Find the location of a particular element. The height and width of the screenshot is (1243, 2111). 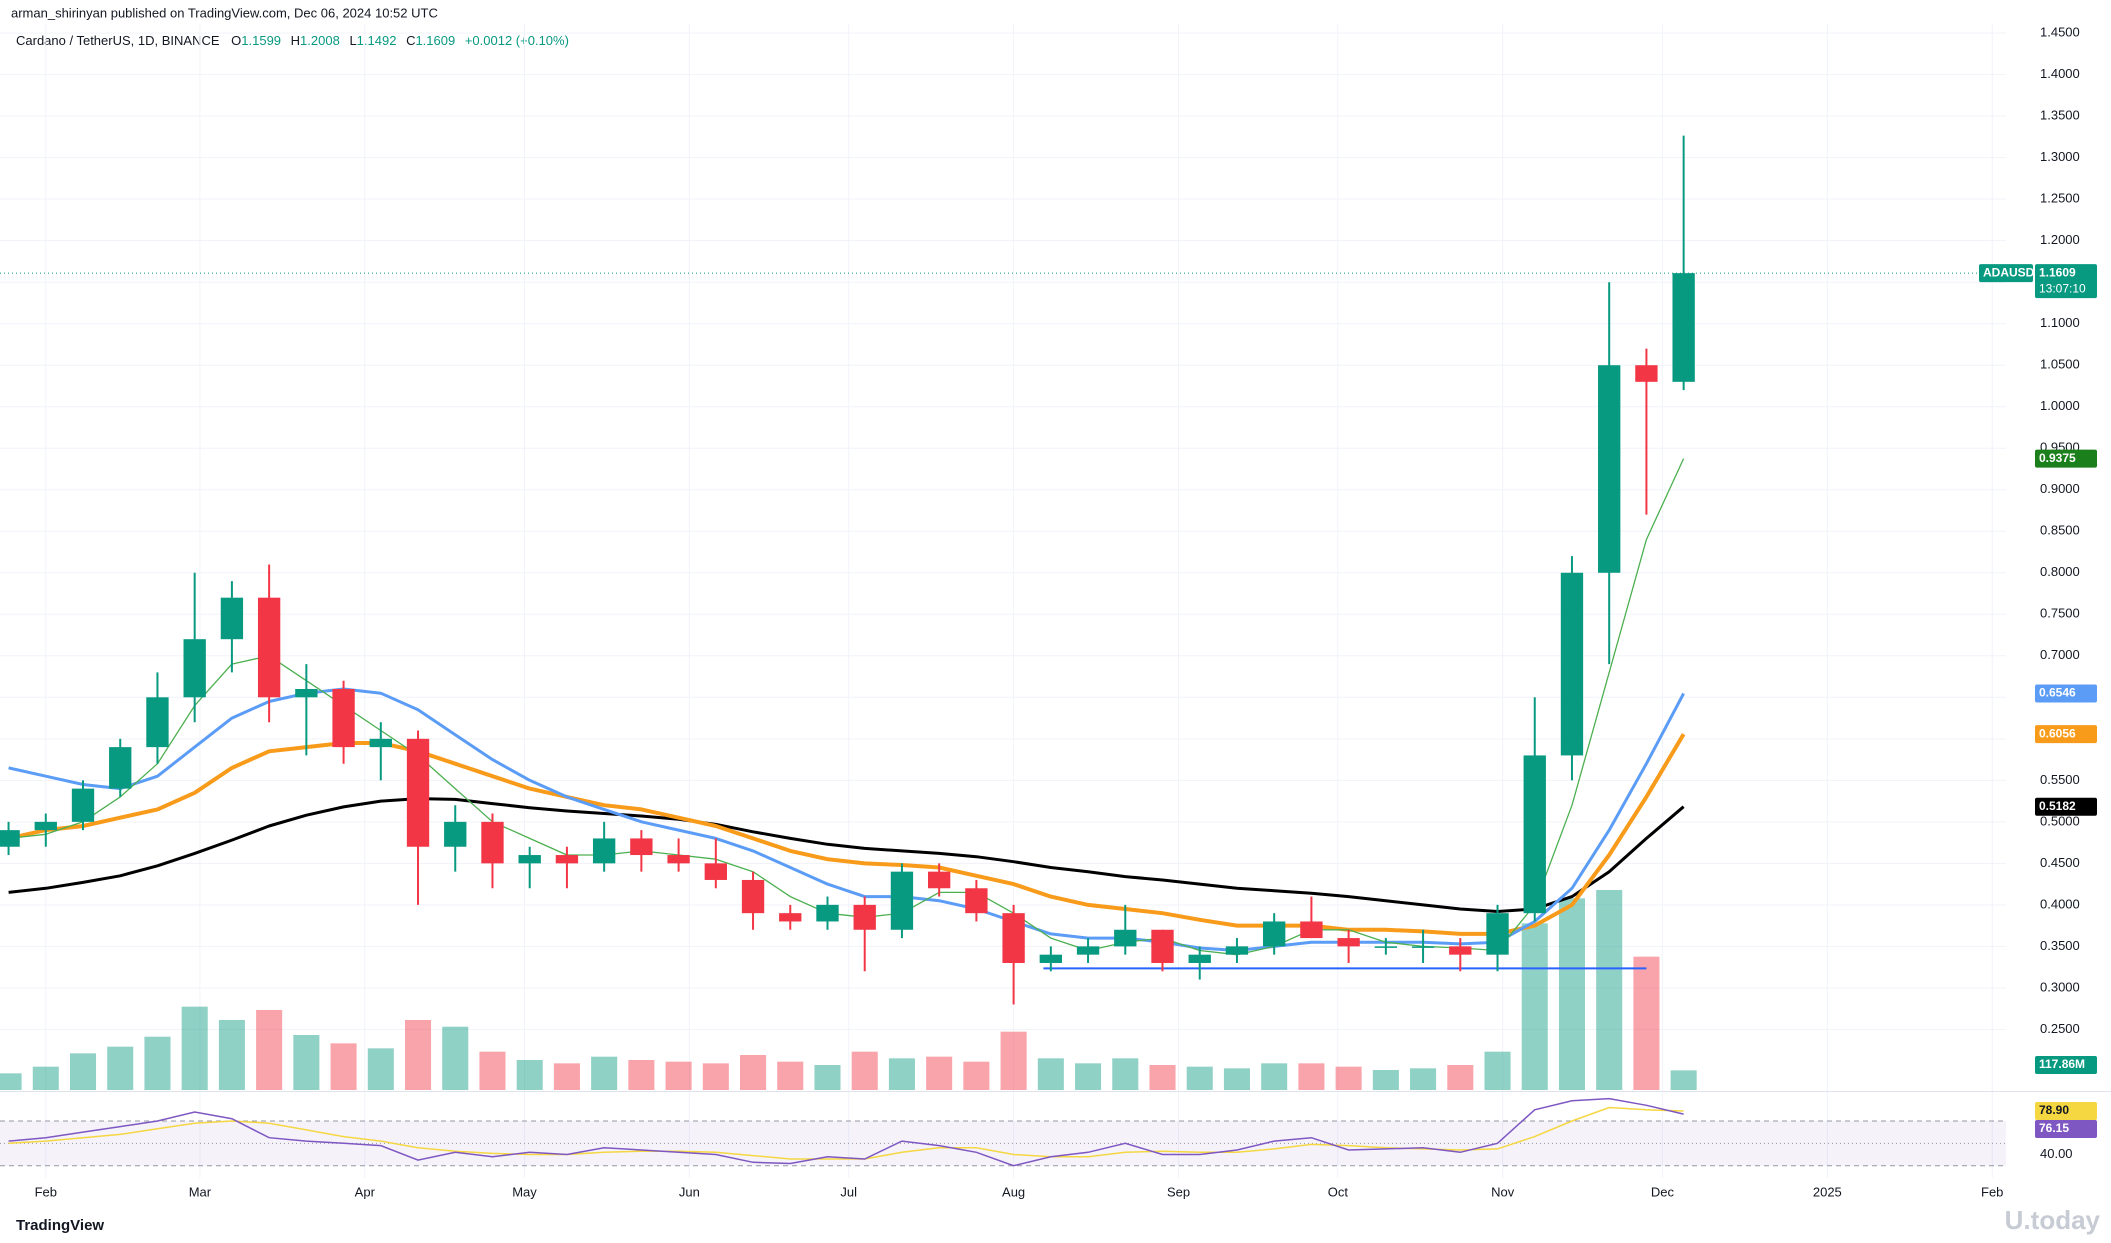

y-tick-label: 0.7500 is located at coordinates (2060, 613).